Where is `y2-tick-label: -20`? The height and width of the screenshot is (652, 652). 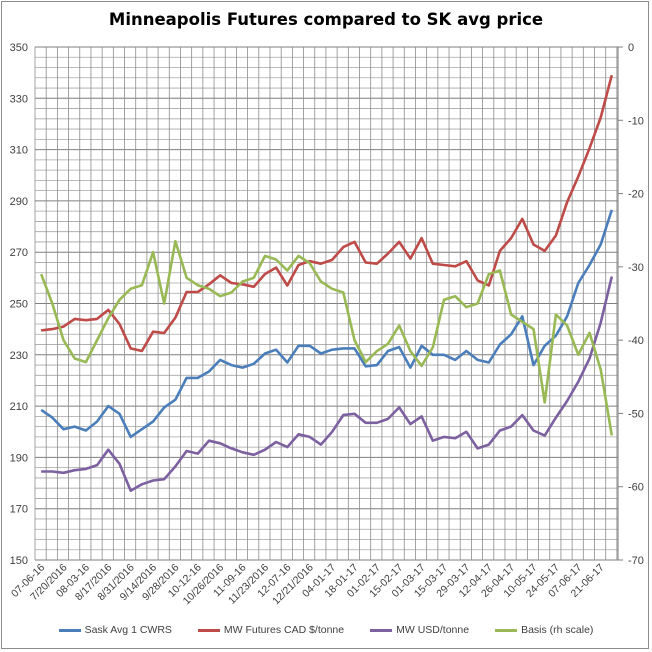 y2-tick-label: -20 is located at coordinates (636, 195).